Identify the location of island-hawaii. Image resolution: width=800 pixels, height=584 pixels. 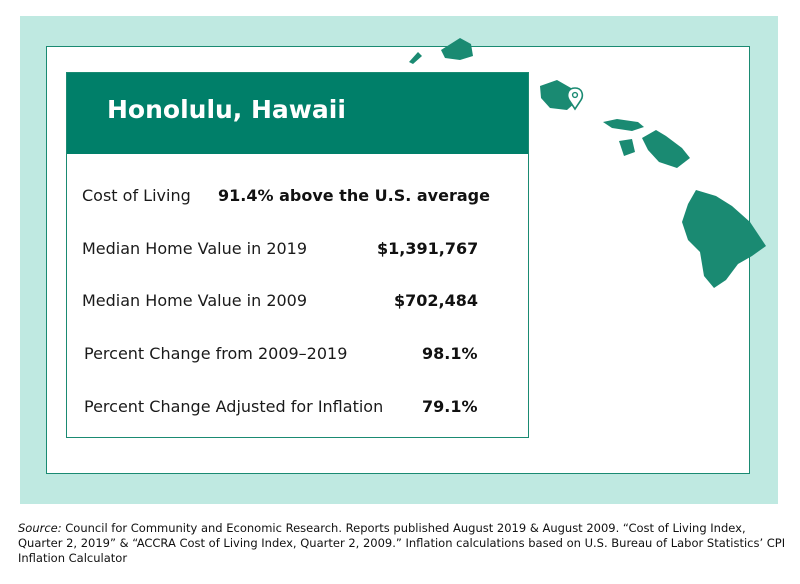
(724, 239).